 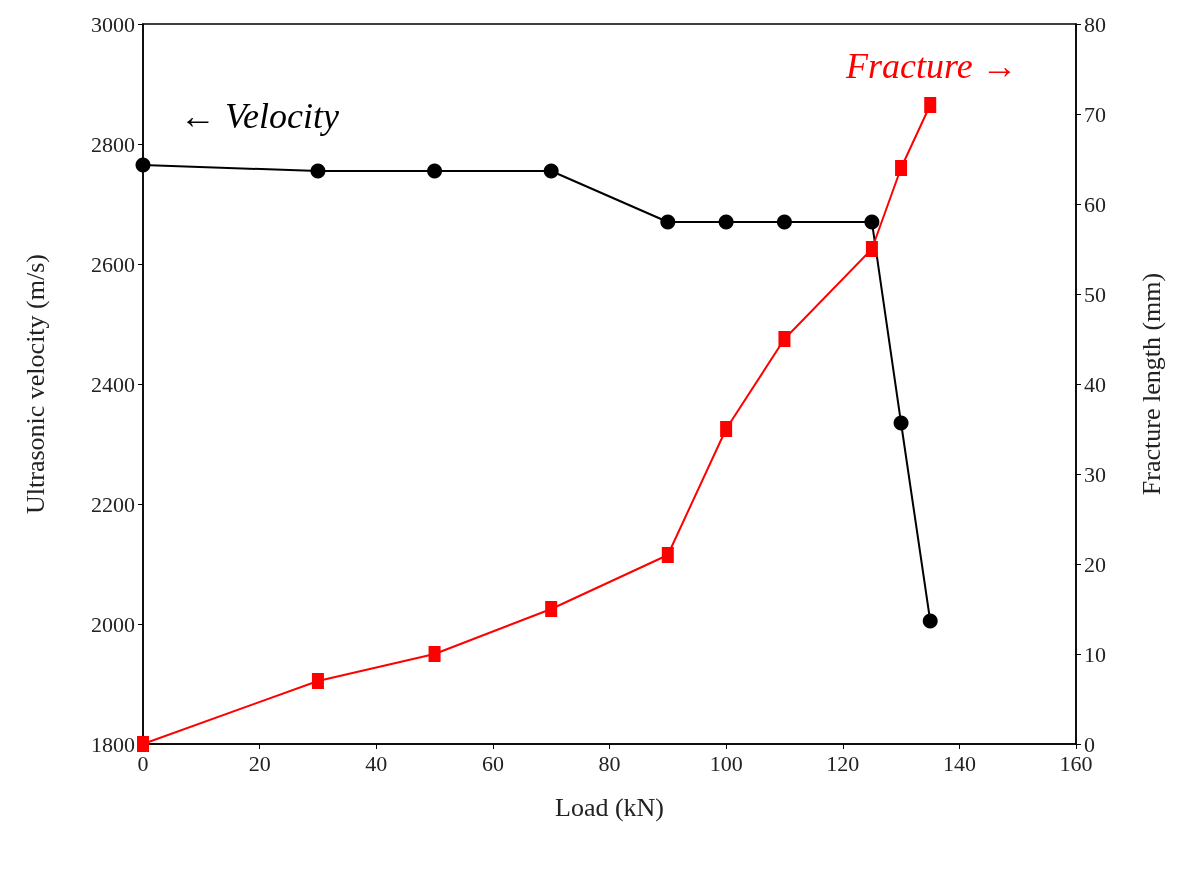 What do you see at coordinates (1095, 294) in the screenshot?
I see `y2-tick-label: 50` at bounding box center [1095, 294].